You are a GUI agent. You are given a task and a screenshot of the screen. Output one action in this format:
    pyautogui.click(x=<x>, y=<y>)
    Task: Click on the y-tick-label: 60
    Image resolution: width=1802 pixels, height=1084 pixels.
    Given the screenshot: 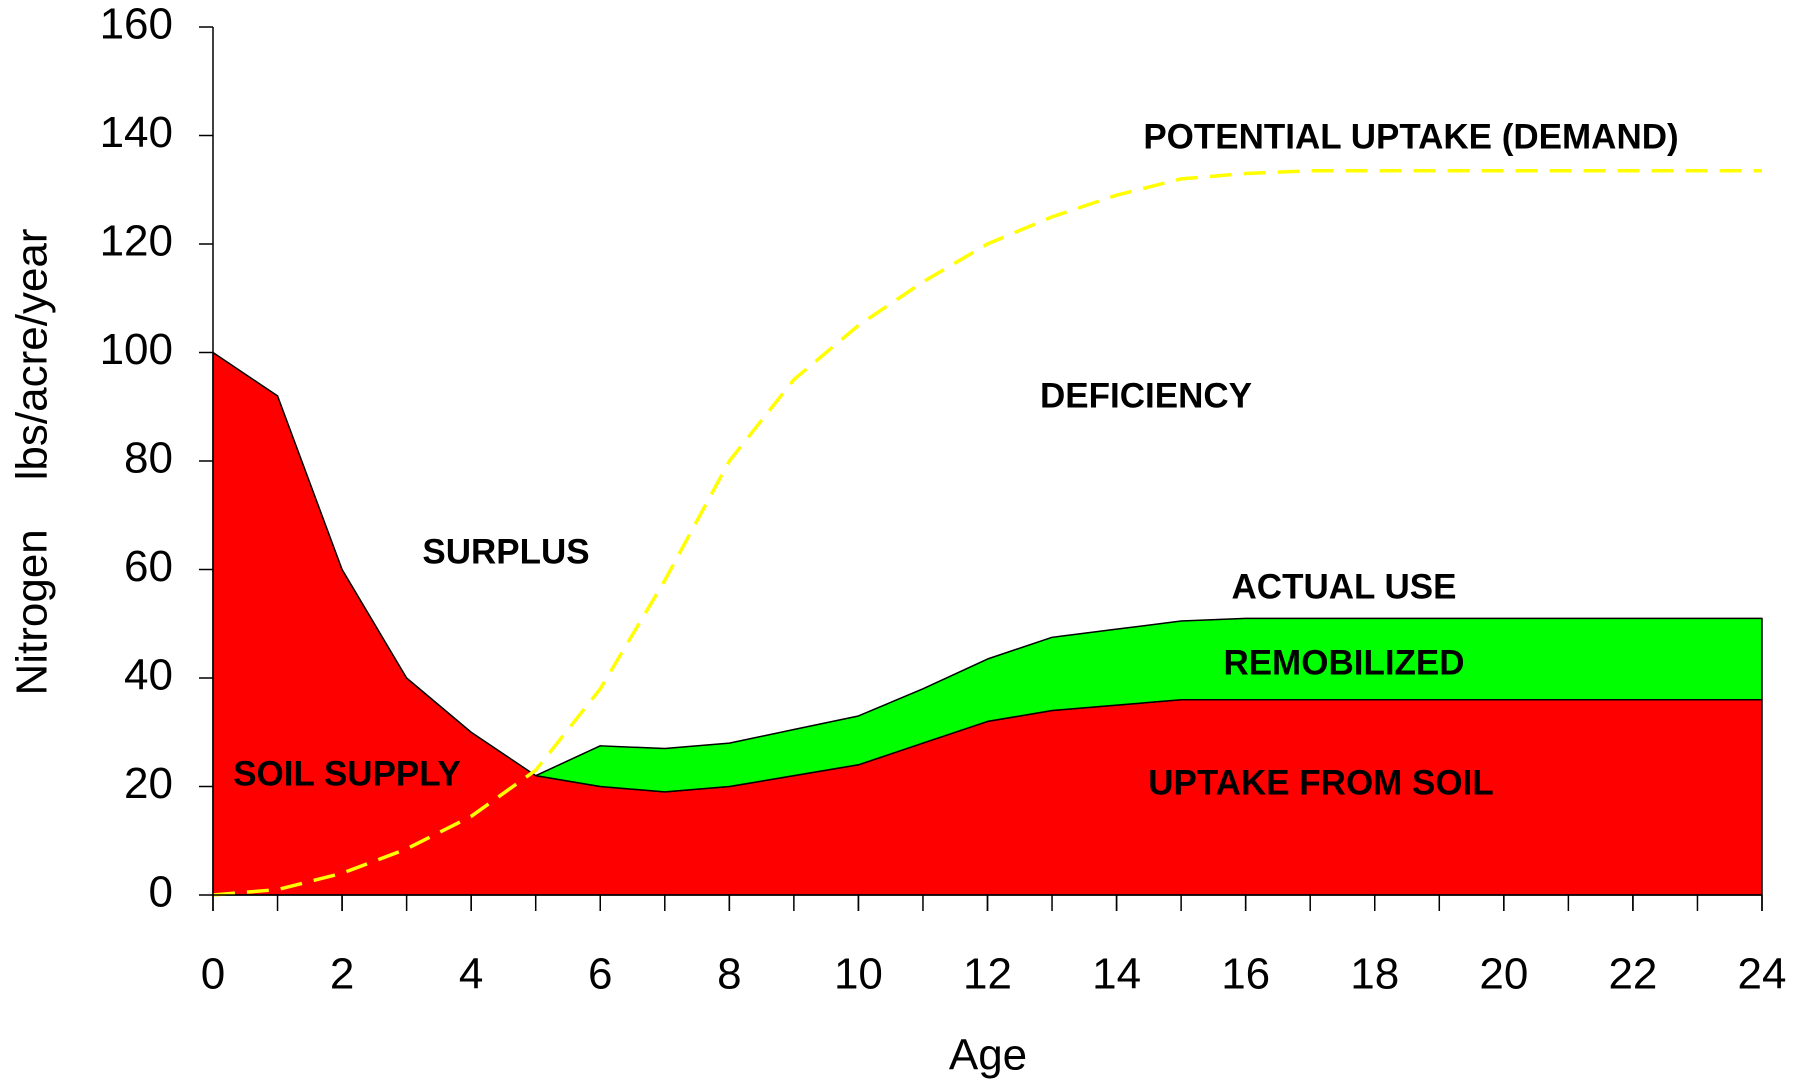 What is the action you would take?
    pyautogui.click(x=148, y=566)
    